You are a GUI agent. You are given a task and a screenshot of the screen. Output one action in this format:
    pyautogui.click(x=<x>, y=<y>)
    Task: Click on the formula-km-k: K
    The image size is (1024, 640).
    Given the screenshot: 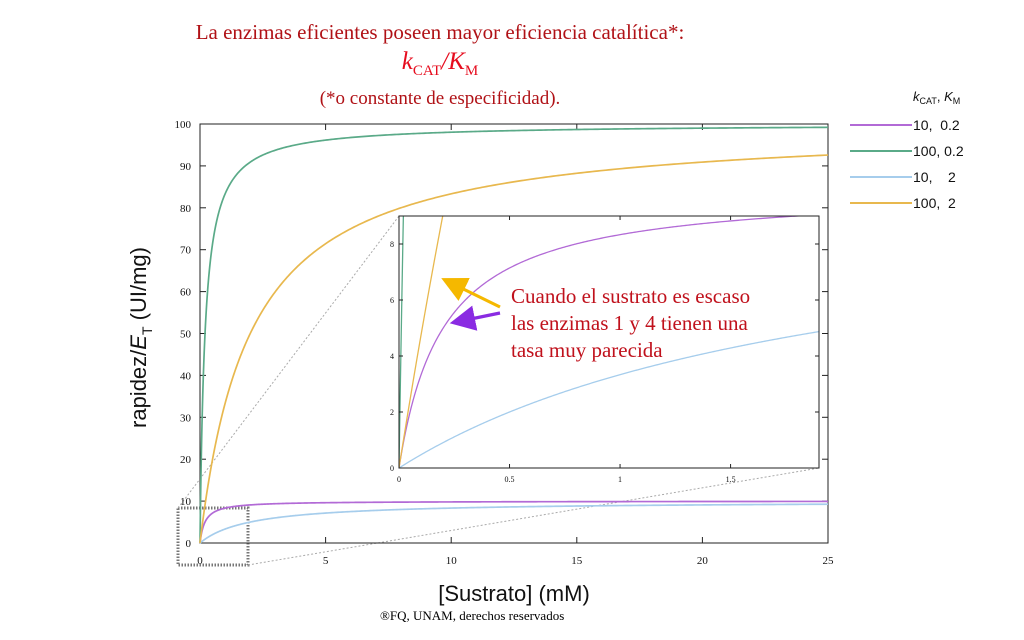 What is the action you would take?
    pyautogui.click(x=456, y=61)
    